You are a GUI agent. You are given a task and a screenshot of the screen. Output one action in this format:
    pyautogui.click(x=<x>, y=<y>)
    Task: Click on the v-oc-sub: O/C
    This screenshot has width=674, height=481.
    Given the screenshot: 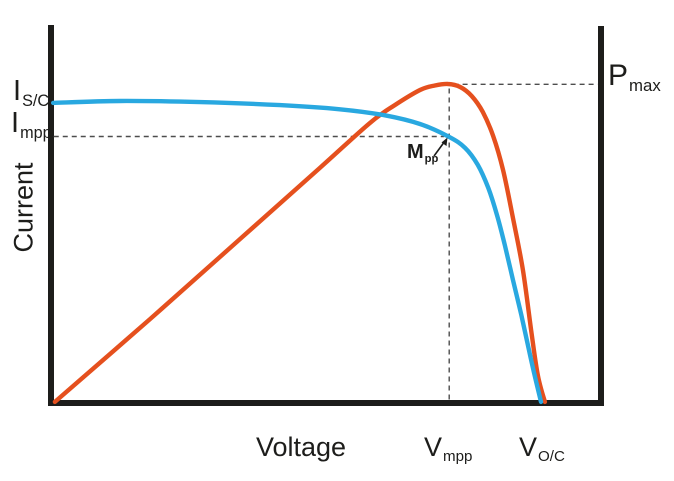 What is the action you would take?
    pyautogui.click(x=551, y=457)
    